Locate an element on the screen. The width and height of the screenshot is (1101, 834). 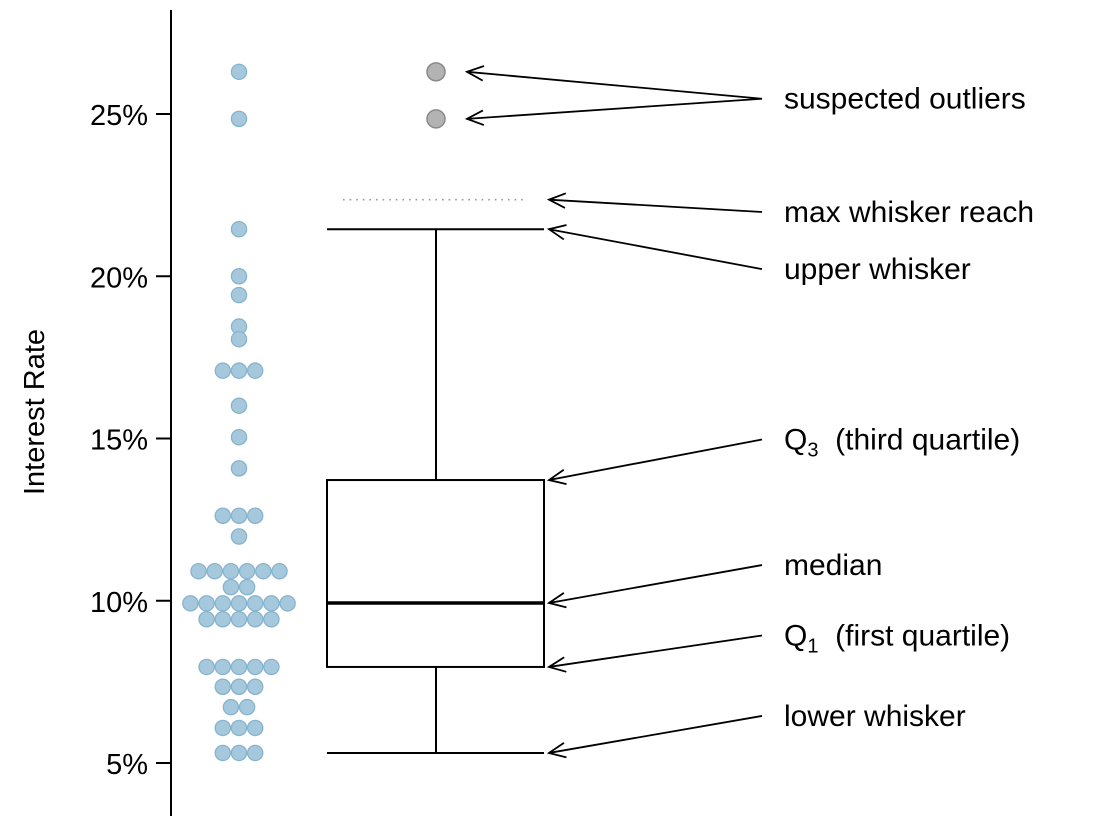
annotation-label-max-whisker-reach: max whisker reach is located at coordinates (909, 212).